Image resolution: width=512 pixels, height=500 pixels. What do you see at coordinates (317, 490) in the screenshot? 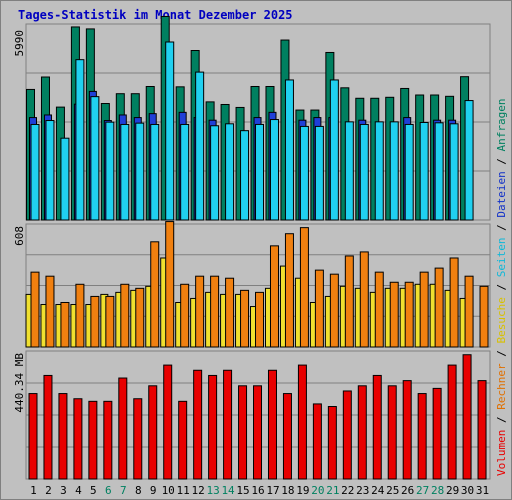
I see `x-tick-label: 20` at bounding box center [317, 490].